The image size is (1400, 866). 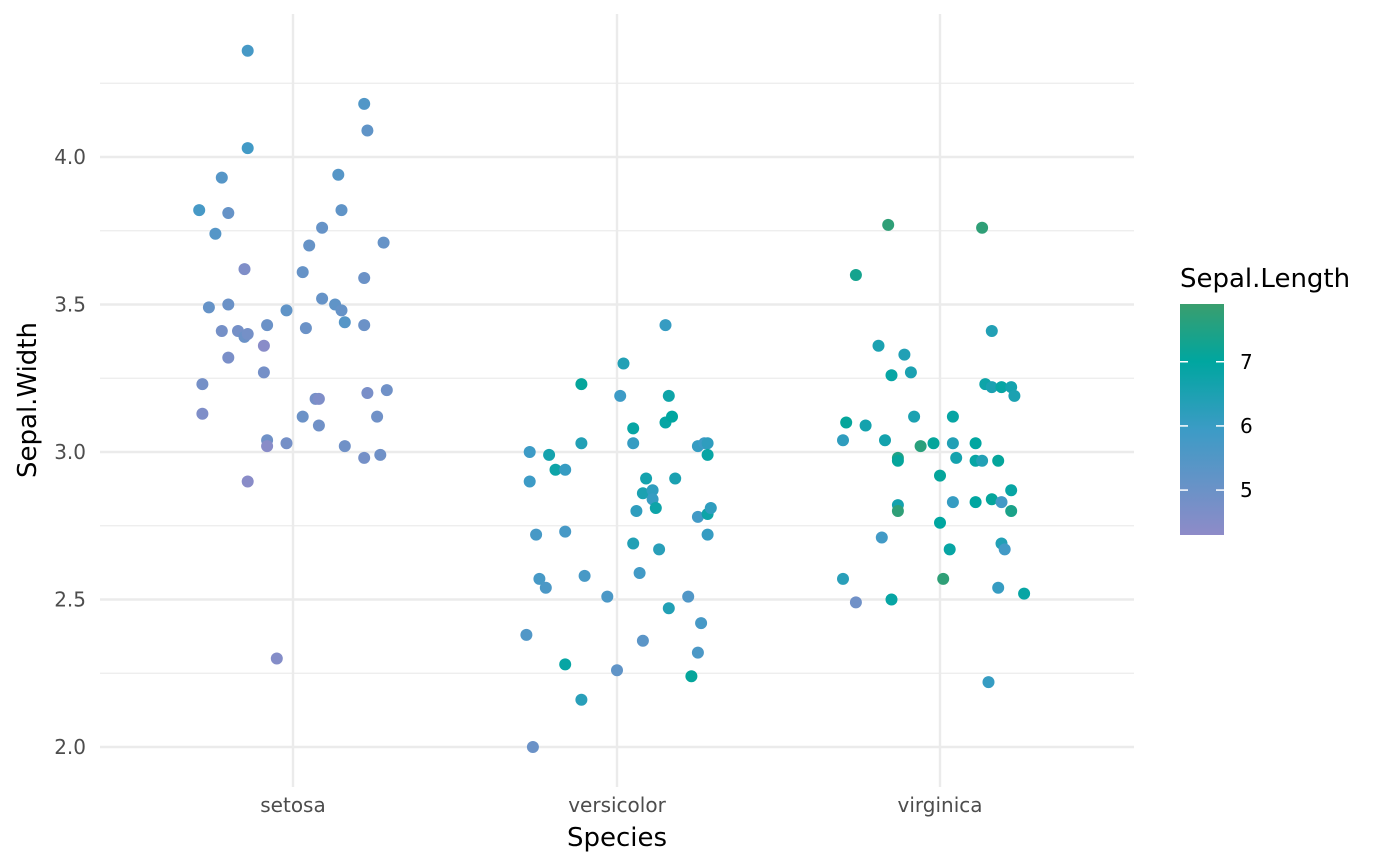 What do you see at coordinates (70, 305) in the screenshot?
I see `y-tick-label: 3.5` at bounding box center [70, 305].